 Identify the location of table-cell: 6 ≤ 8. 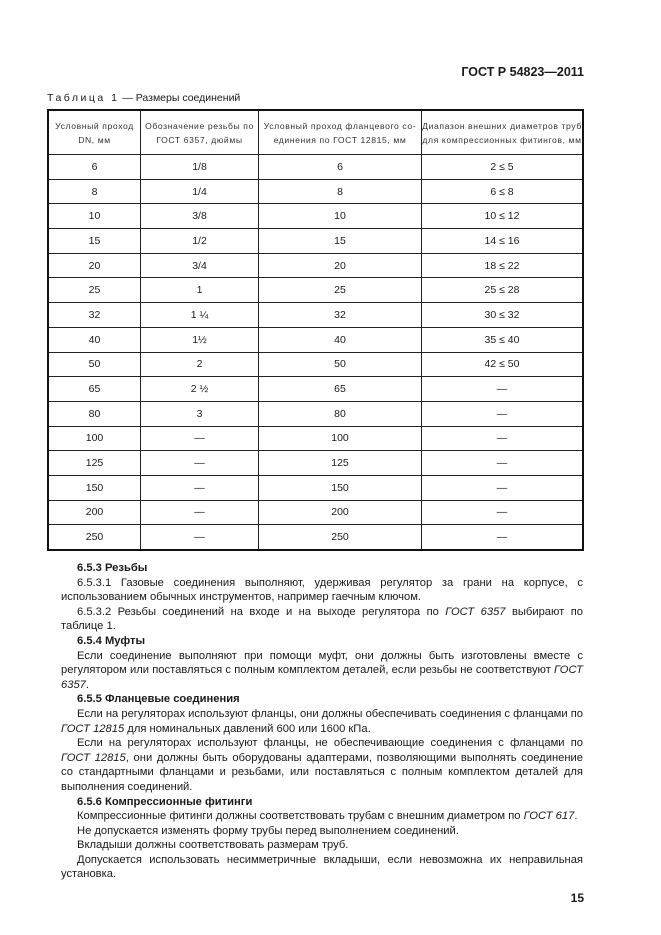
(502, 191).